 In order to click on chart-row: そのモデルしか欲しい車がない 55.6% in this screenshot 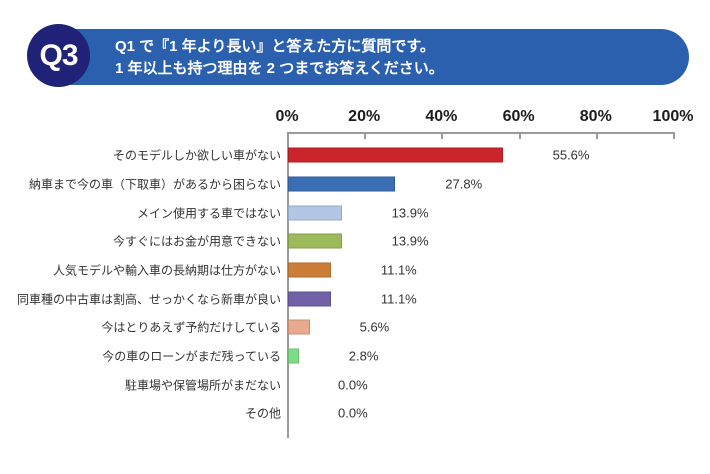, I will do `click(355, 155)`.